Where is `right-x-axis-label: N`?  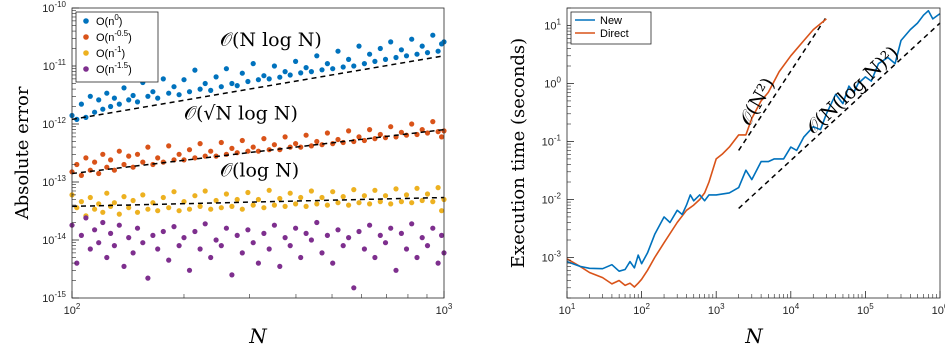
right-x-axis-label: N is located at coordinates (754, 336).